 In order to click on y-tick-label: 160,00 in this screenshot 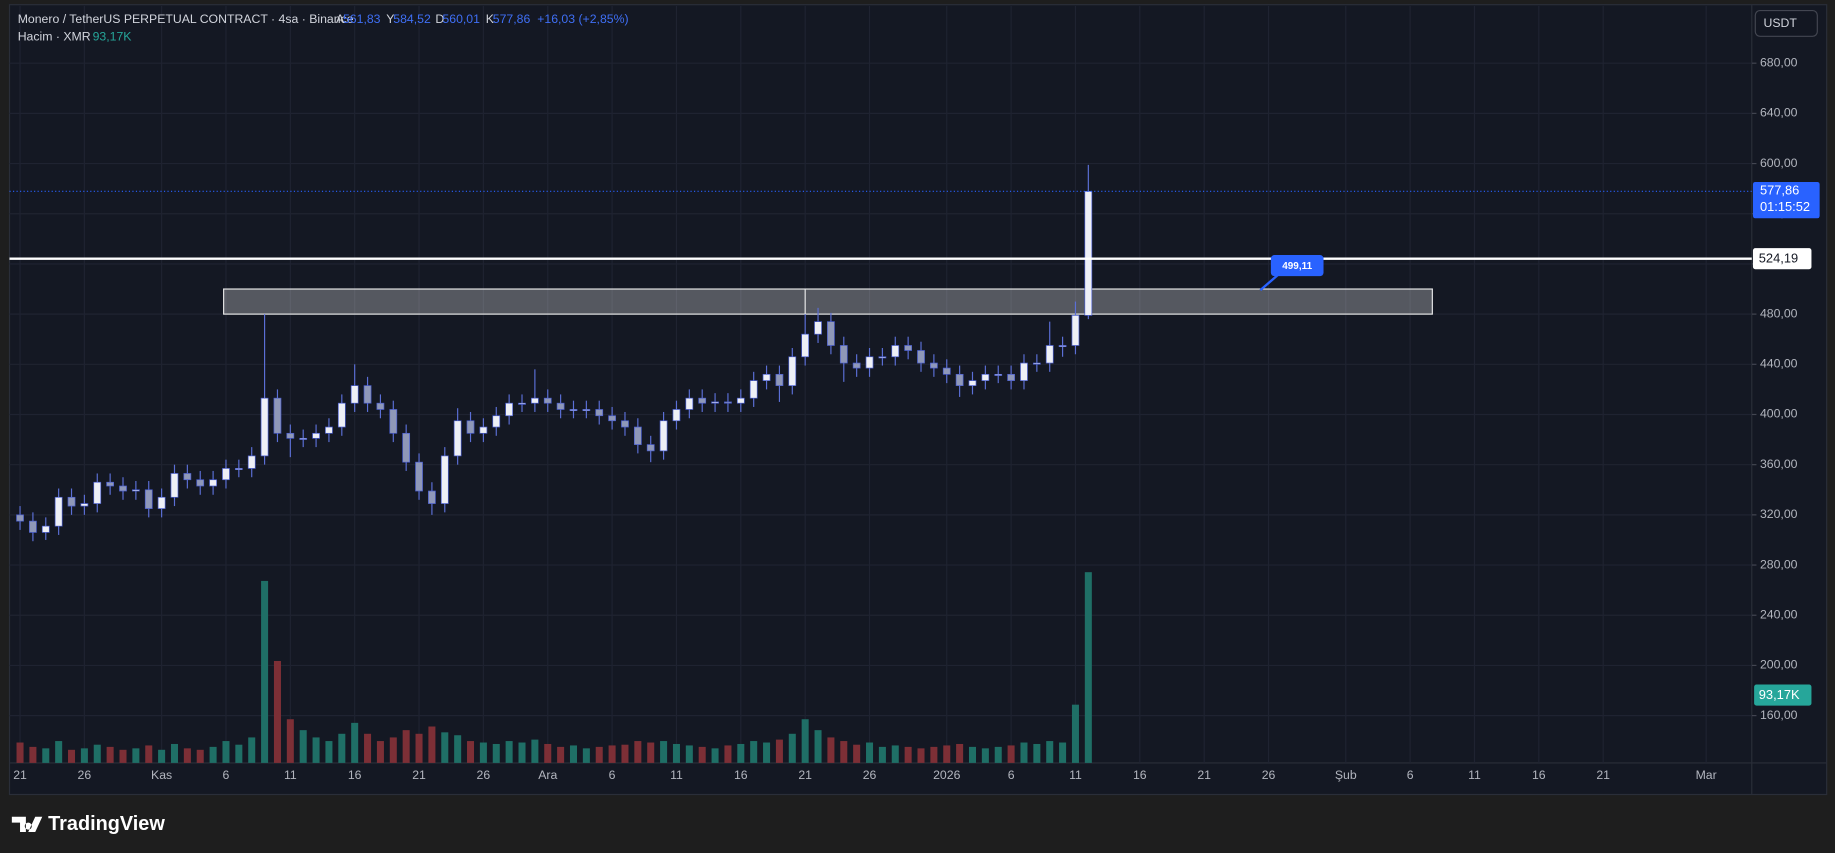, I will do `click(1779, 715)`.